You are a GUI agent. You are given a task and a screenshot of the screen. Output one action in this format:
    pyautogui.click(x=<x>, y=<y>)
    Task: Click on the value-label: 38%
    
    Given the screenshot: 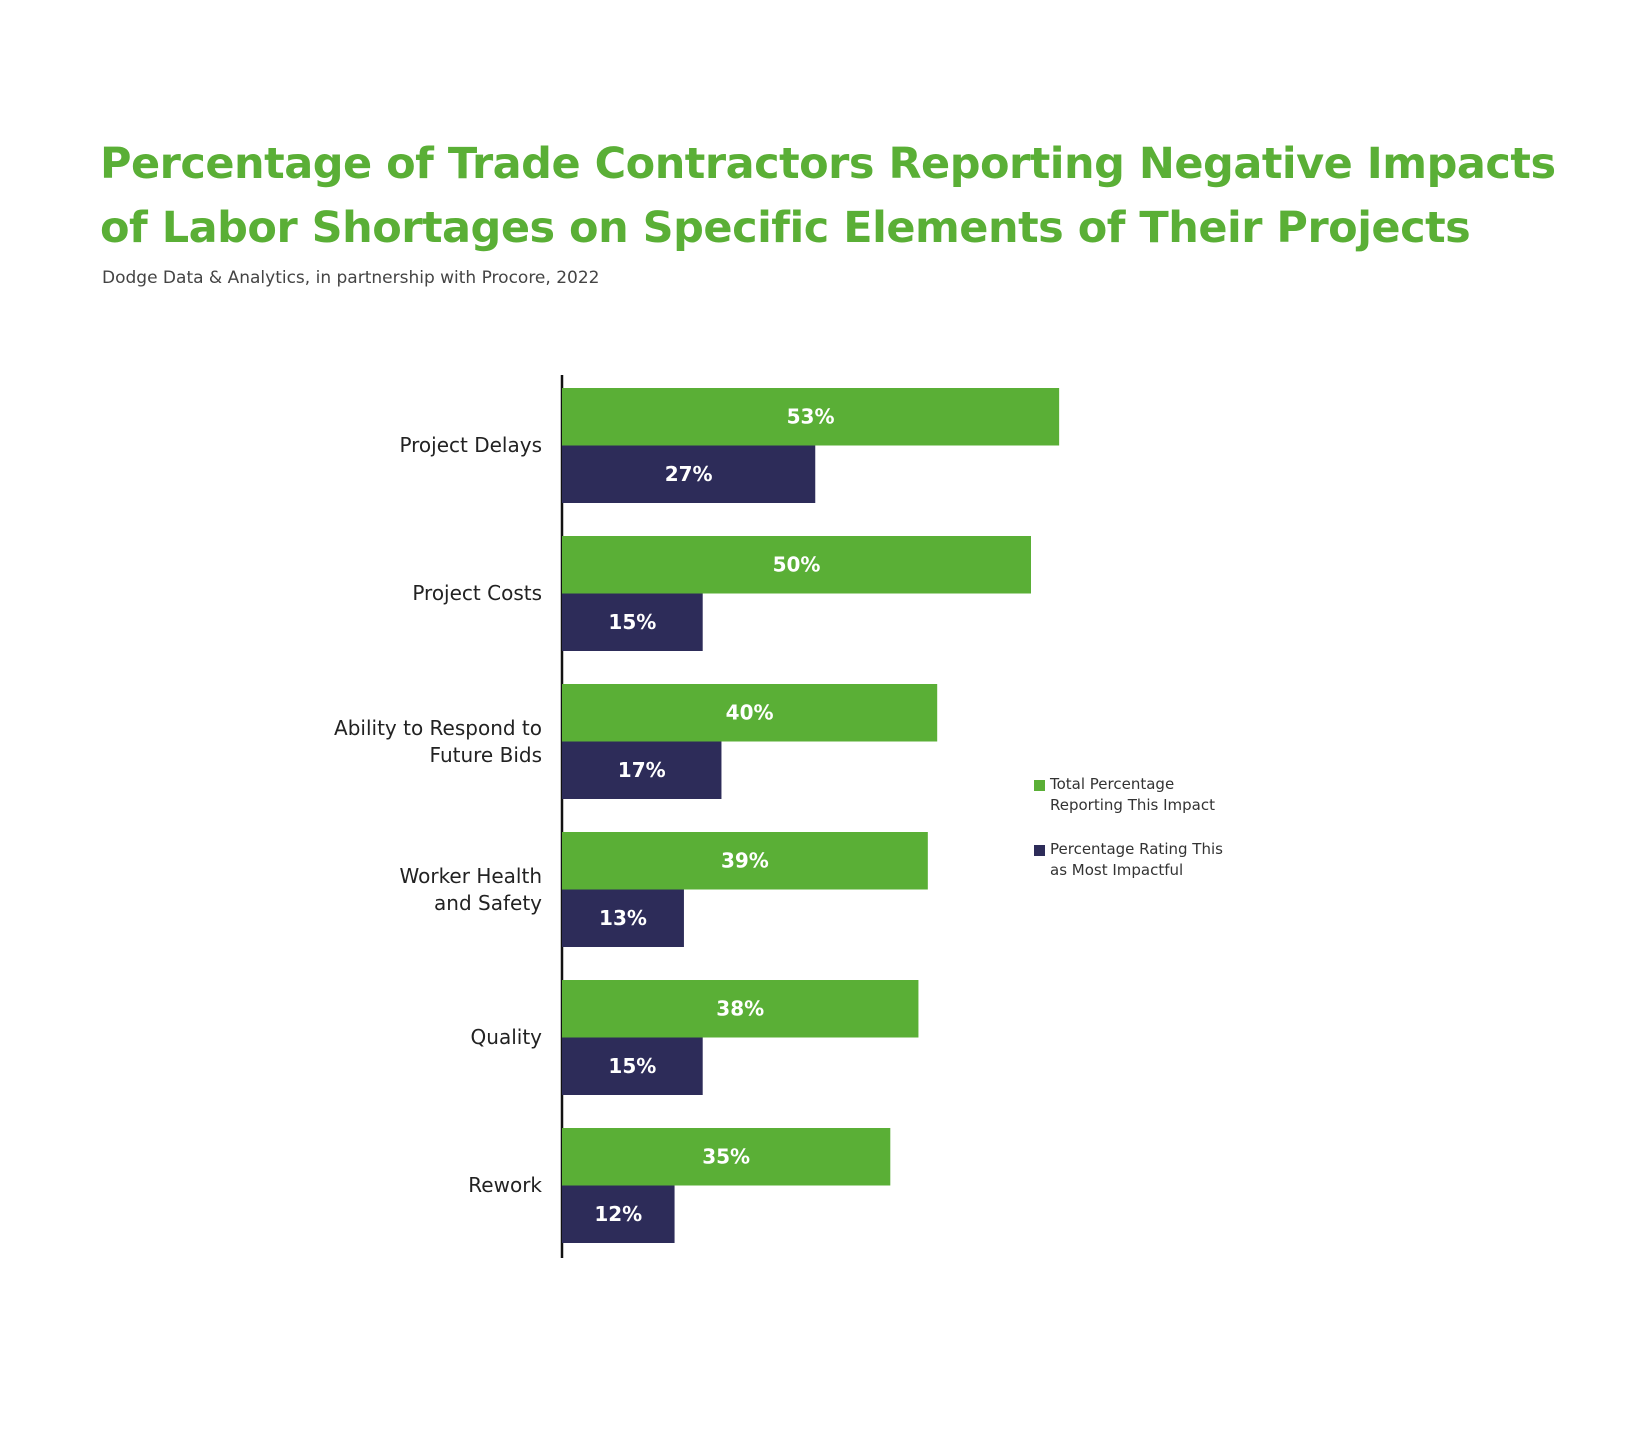 What is the action you would take?
    pyautogui.click(x=740, y=1008)
    